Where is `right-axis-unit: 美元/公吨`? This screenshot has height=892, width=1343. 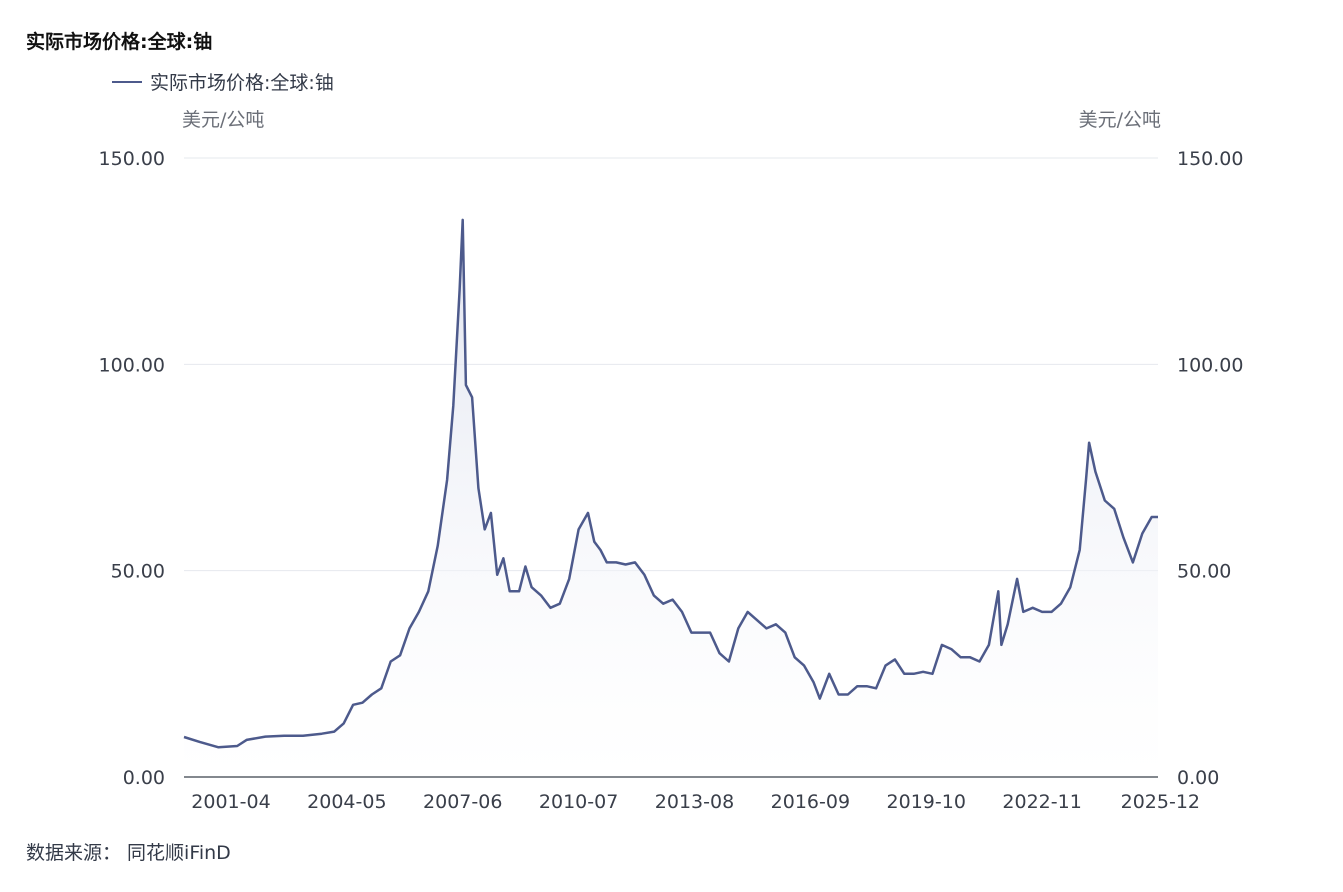 right-axis-unit: 美元/公吨 is located at coordinates (1119, 120).